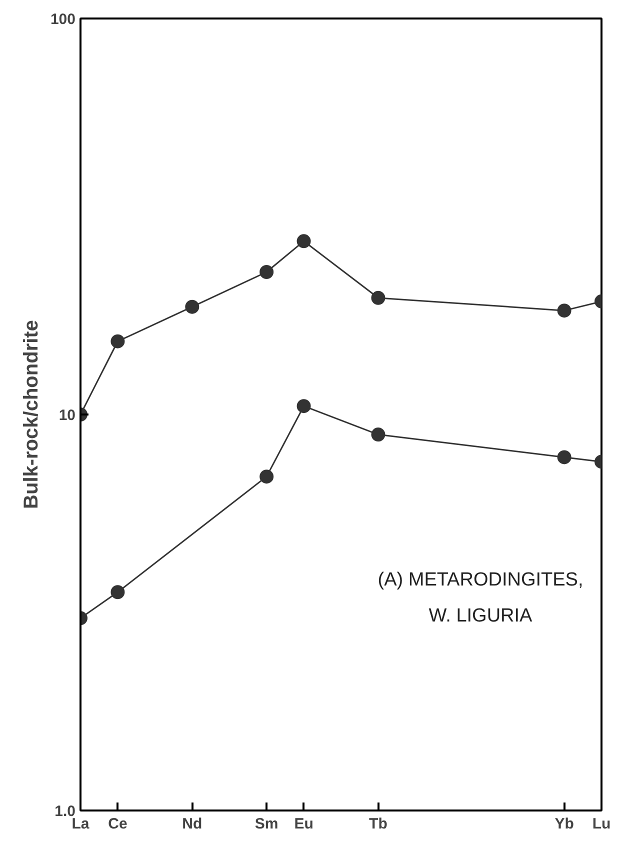 The width and height of the screenshot is (617, 850). Describe the element at coordinates (63, 19) in the screenshot. I see `y-tick-label: 100` at that location.